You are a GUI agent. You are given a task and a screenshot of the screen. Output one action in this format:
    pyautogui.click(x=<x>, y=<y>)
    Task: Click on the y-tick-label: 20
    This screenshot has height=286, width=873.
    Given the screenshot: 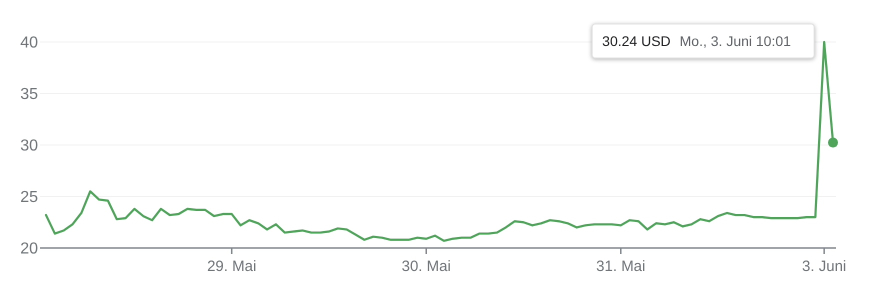 What is the action you would take?
    pyautogui.click(x=29, y=249)
    